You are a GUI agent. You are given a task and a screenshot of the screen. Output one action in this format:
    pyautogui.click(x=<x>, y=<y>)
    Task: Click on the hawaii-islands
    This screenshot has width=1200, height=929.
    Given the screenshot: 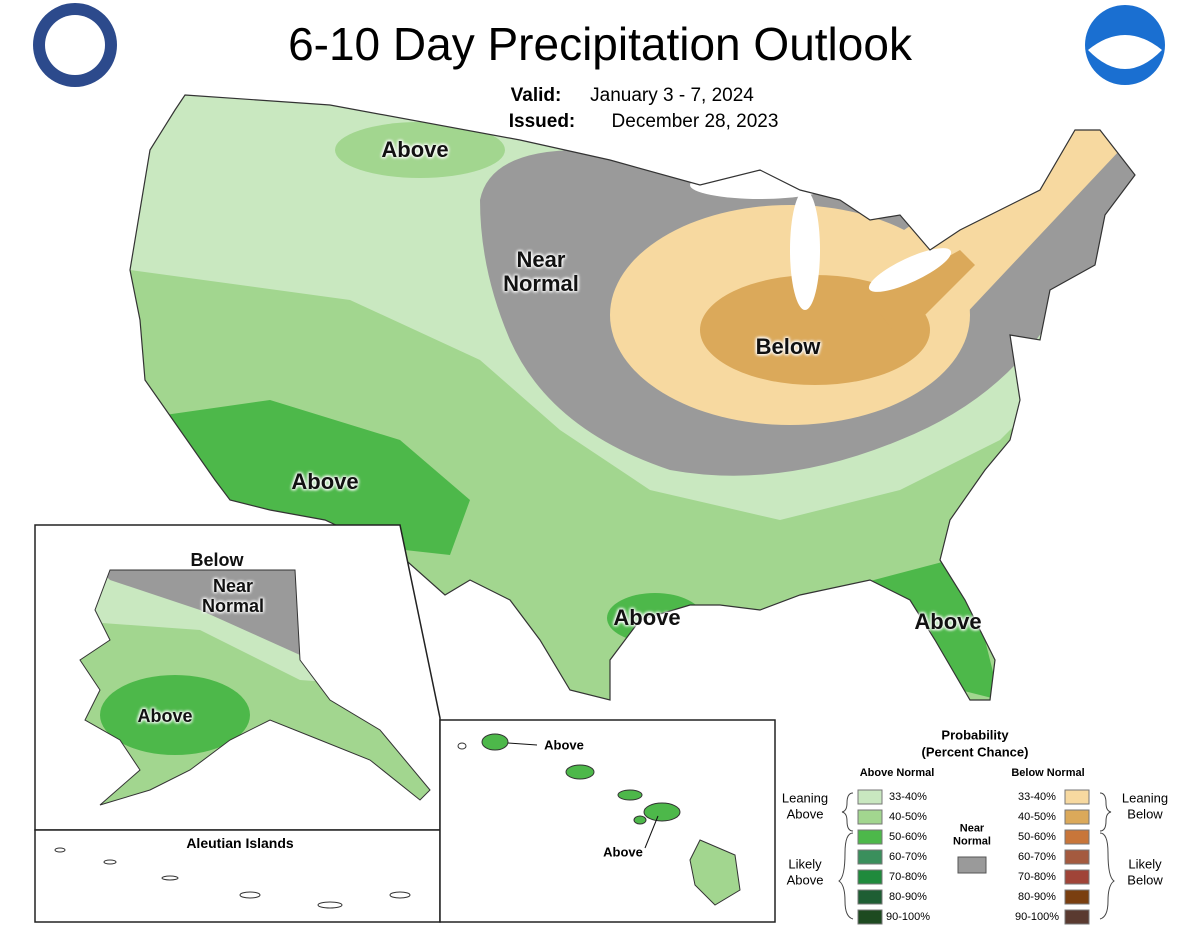 What is the action you would take?
    pyautogui.click(x=599, y=819)
    